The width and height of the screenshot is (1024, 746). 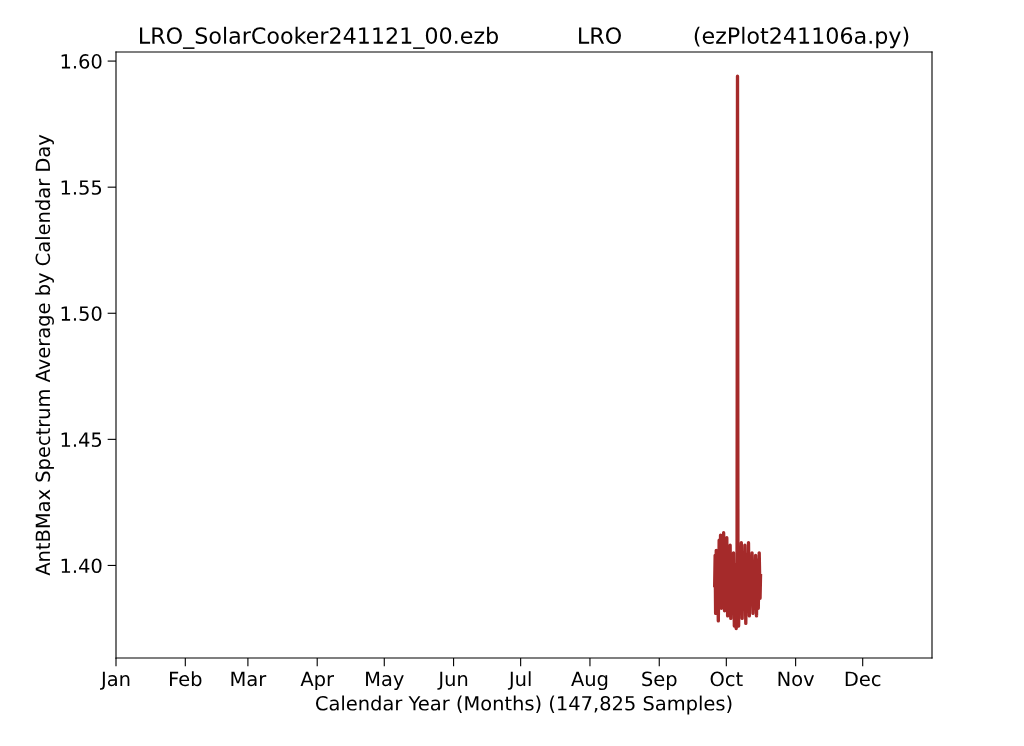 What do you see at coordinates (589, 681) in the screenshot?
I see `x-tick-label: Aug` at bounding box center [589, 681].